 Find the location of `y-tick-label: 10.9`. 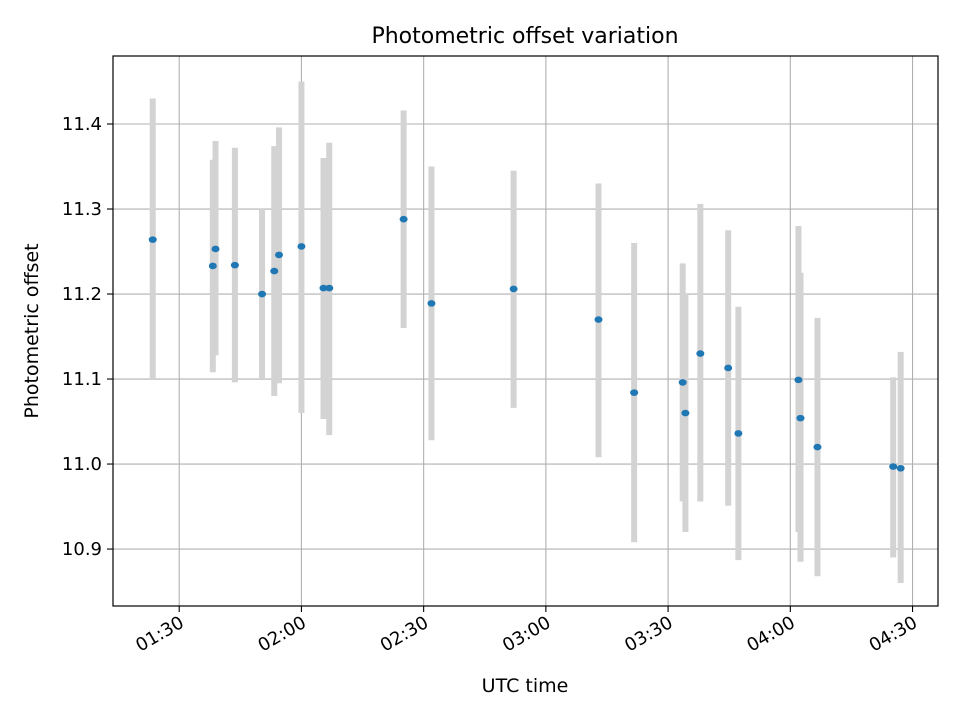

y-tick-label: 10.9 is located at coordinates (82, 549).